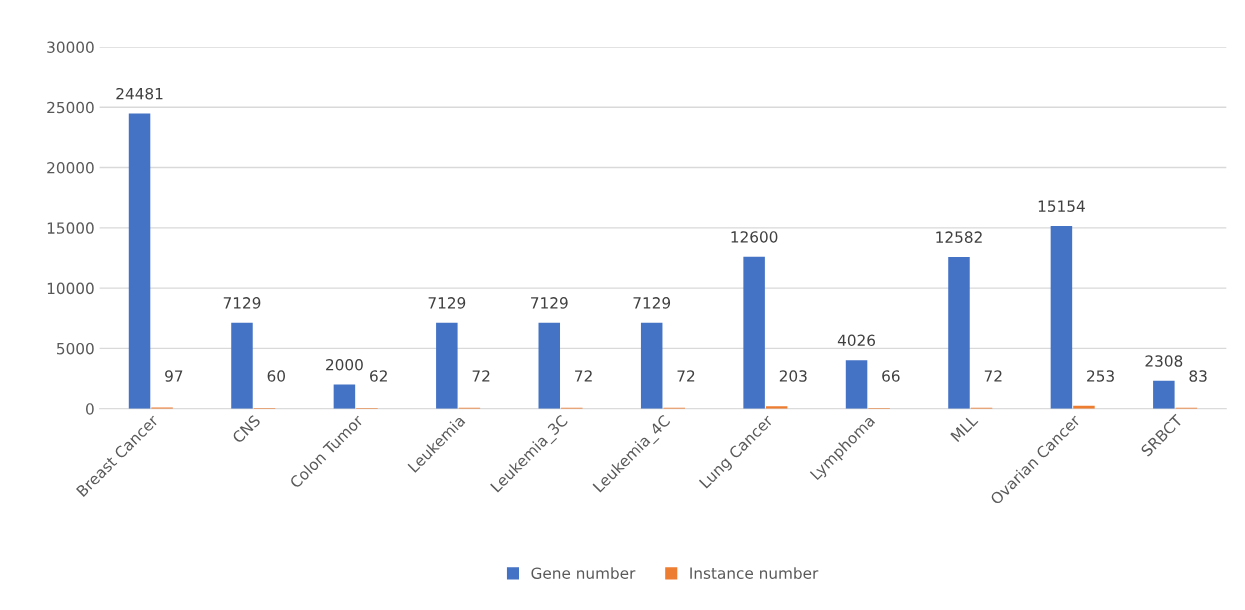  Describe the element at coordinates (959, 237) in the screenshot. I see `data-label: 12582` at that location.